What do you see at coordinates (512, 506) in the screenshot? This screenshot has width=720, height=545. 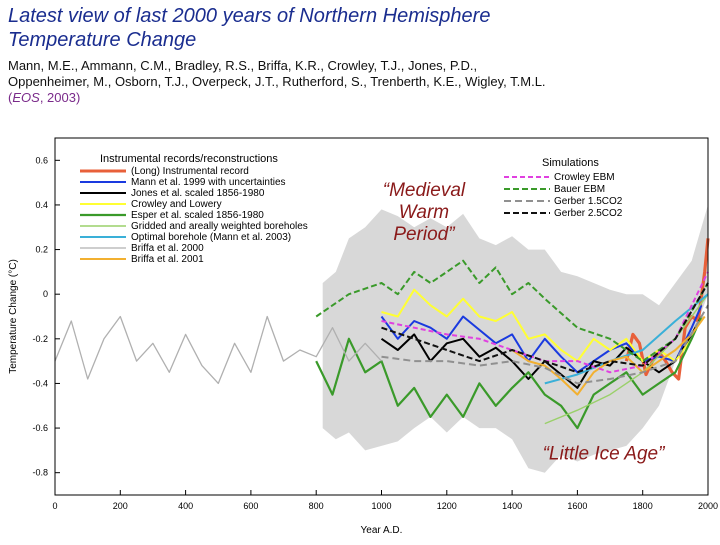 I see `x-tick-label: 1400` at bounding box center [512, 506].